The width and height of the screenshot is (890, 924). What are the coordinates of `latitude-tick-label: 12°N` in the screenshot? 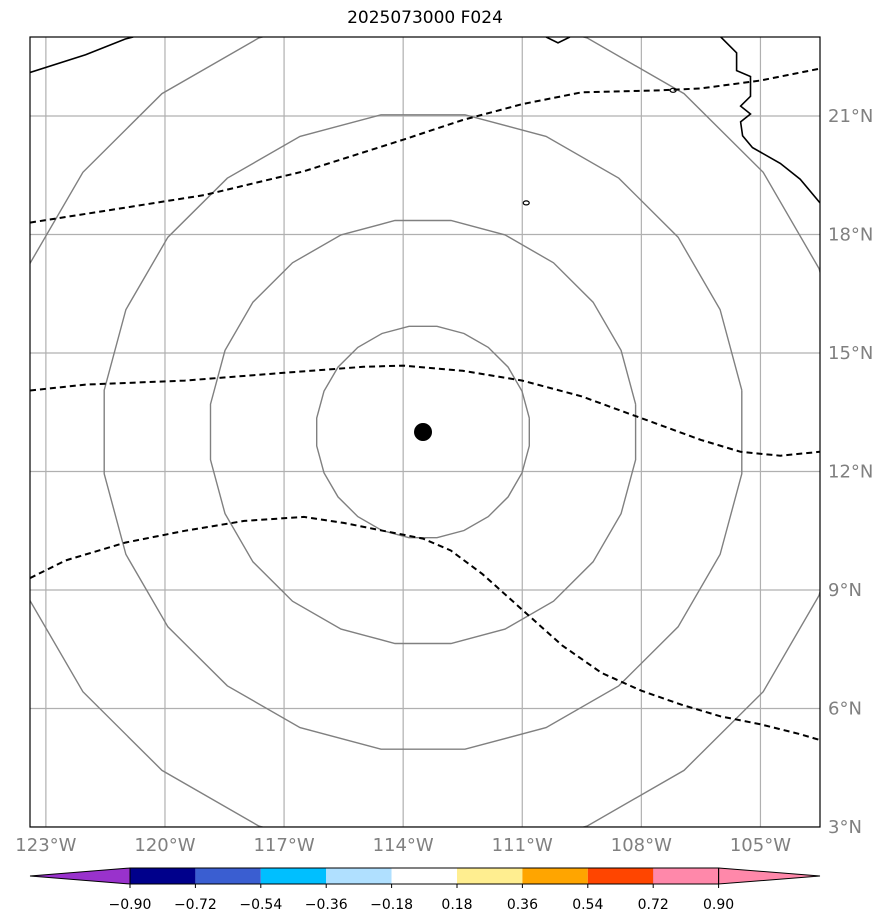 It's located at (850, 472).